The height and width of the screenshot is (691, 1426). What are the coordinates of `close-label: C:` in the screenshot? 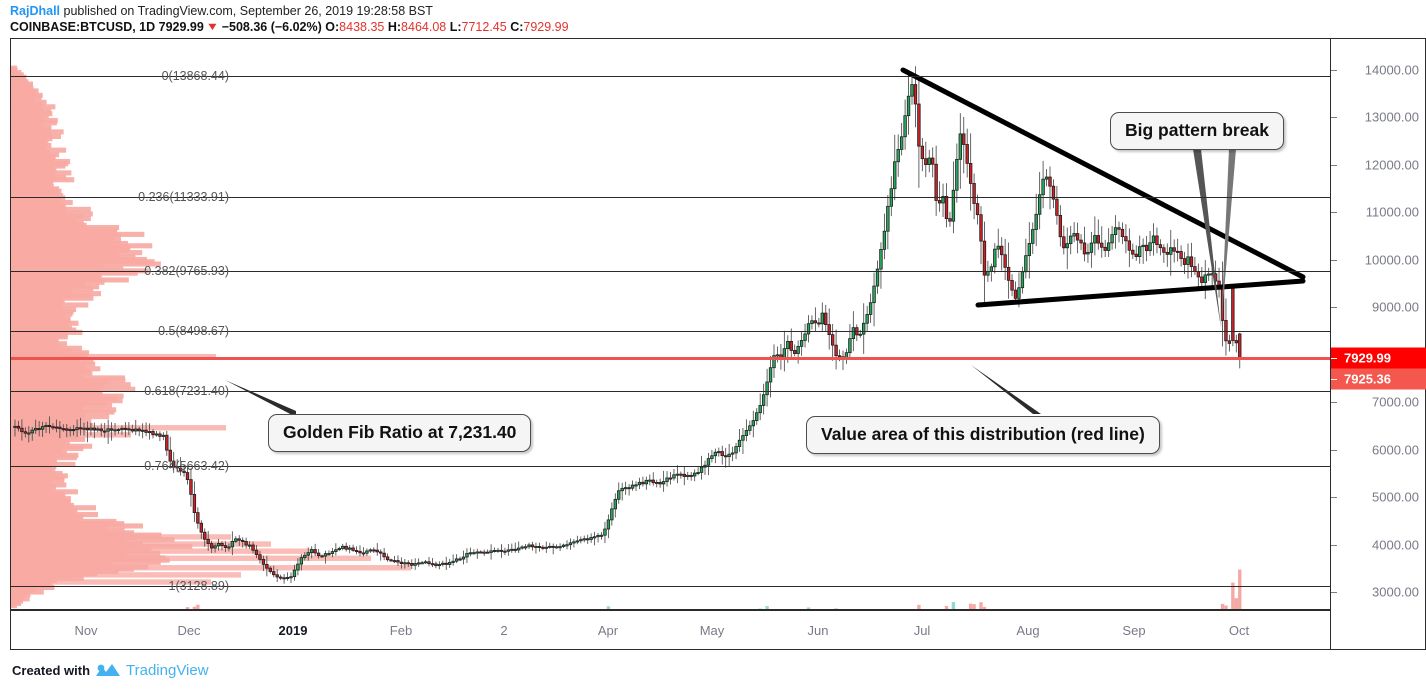 It's located at (517, 27).